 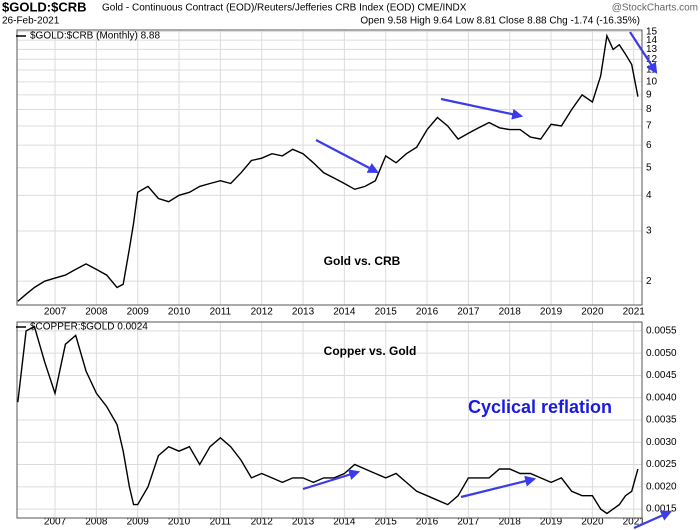 I want to click on annotation: Gold vs. CRB, so click(x=362, y=261).